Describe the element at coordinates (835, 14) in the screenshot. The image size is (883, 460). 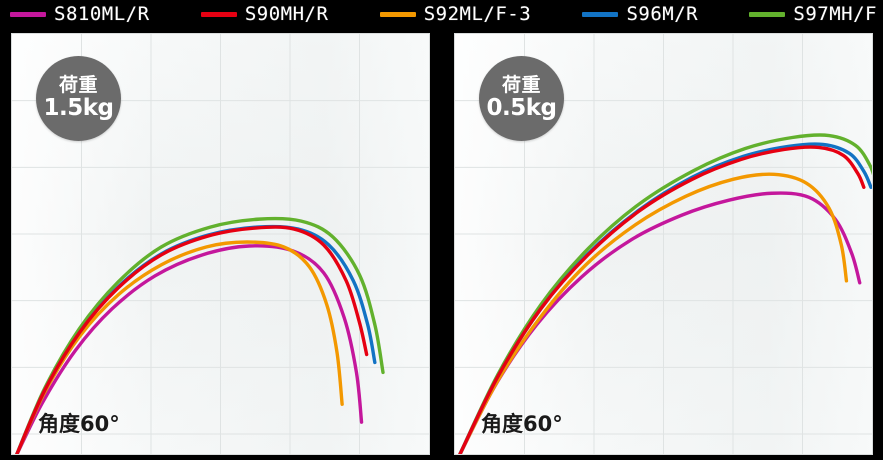
I see `legend-label-4: S97MH/F` at that location.